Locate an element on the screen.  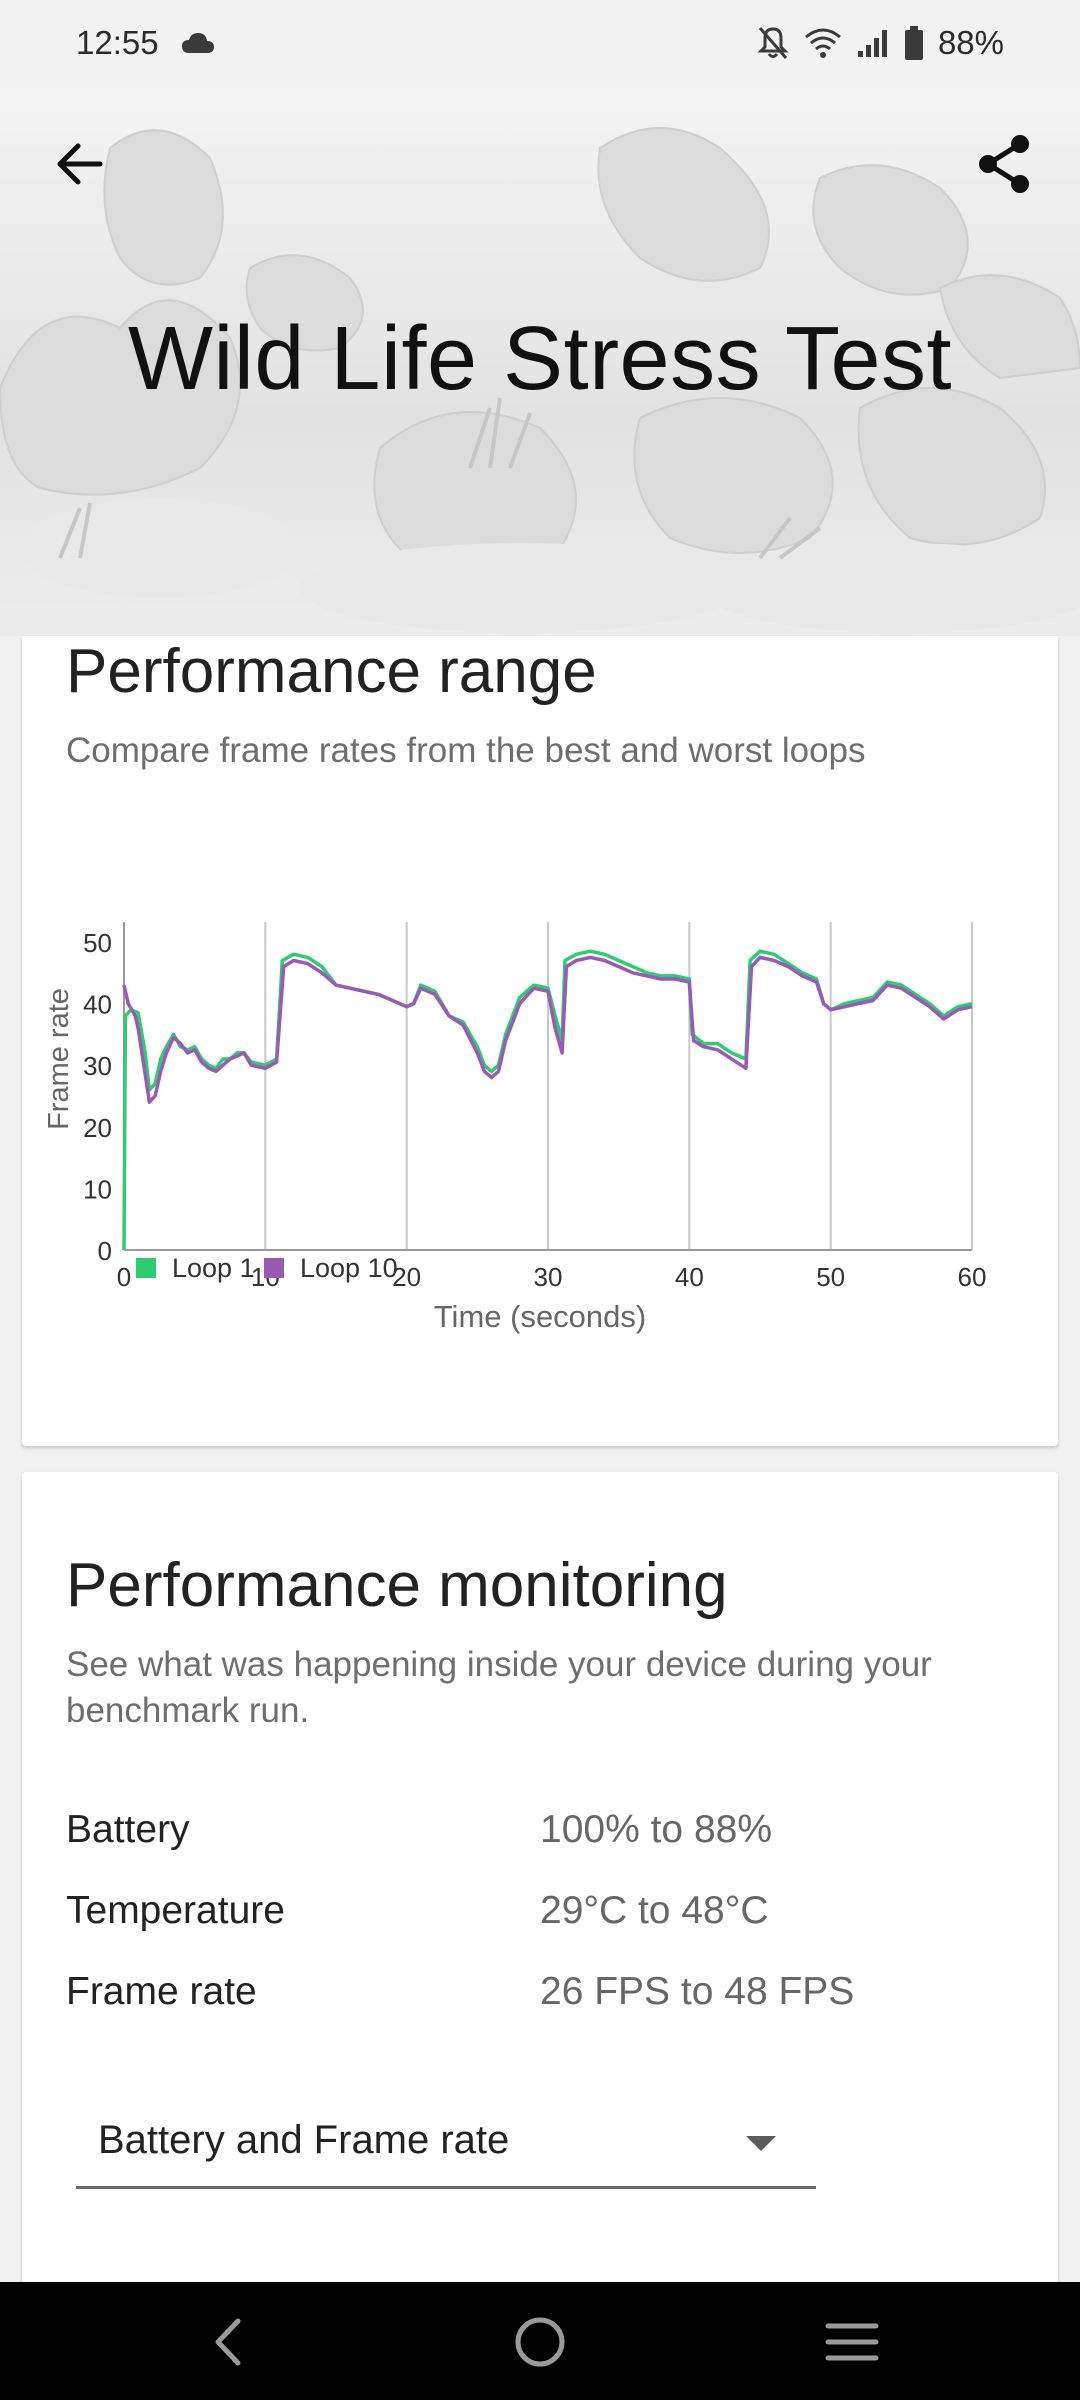
share-button is located at coordinates (1004, 164).